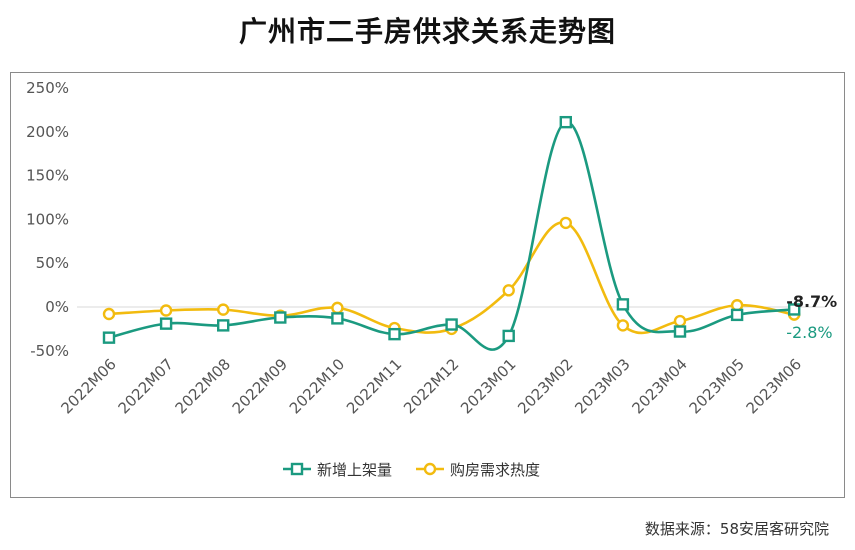 The width and height of the screenshot is (855, 550). Describe the element at coordinates (545, 386) in the screenshot. I see `x-tick-label: 2023M02` at that location.